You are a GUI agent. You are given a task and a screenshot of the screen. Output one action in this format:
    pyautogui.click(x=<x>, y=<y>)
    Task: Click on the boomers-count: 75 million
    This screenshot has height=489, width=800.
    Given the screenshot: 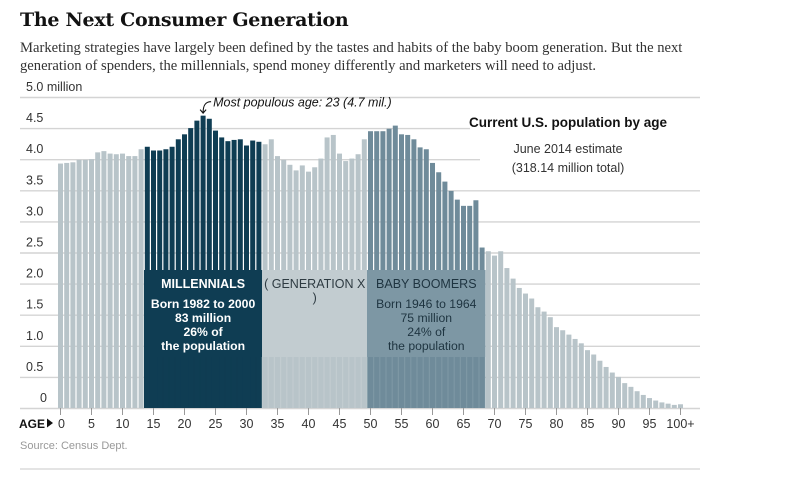 What is the action you would take?
    pyautogui.click(x=426, y=318)
    